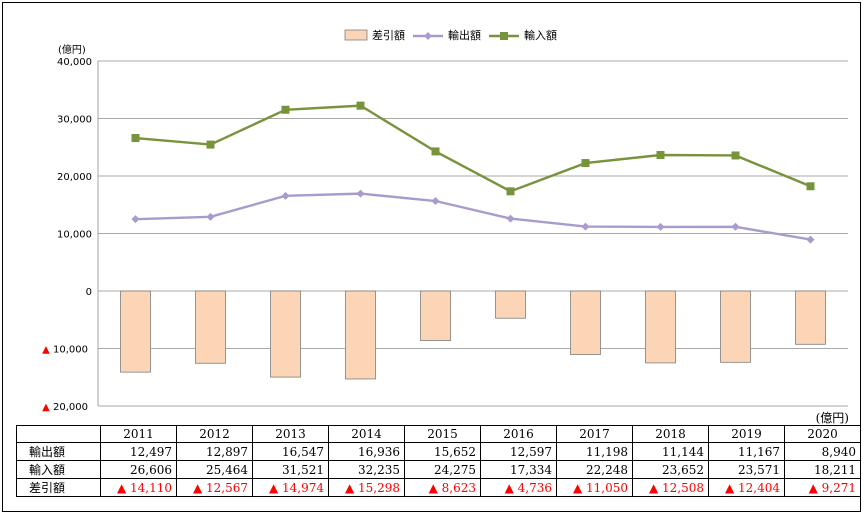 The width and height of the screenshot is (865, 516). Describe the element at coordinates (594, 434) in the screenshot. I see `year-header: 2017` at that location.